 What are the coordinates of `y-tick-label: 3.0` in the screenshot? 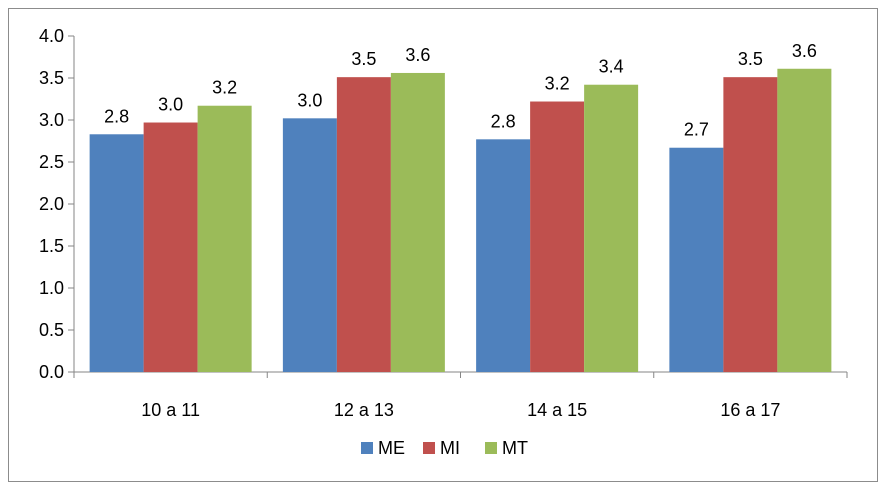 It's located at (51, 120).